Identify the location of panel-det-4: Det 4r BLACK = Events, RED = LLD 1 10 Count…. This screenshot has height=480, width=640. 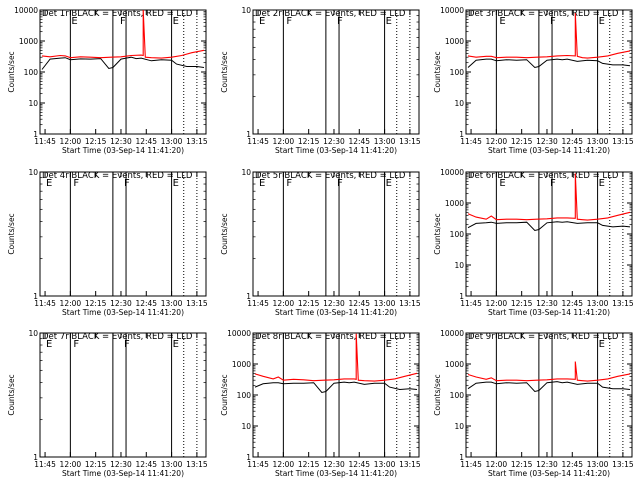
(107, 242).